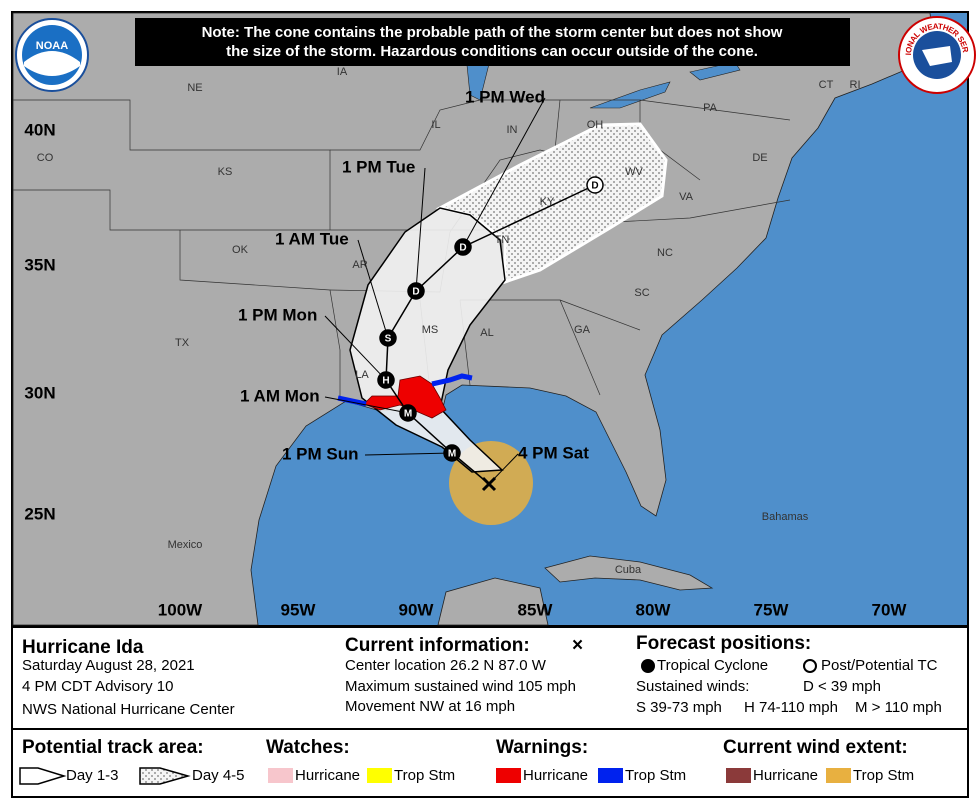 The image size is (980, 804). I want to click on forecast-time: 1 PM Sun, so click(320, 453).